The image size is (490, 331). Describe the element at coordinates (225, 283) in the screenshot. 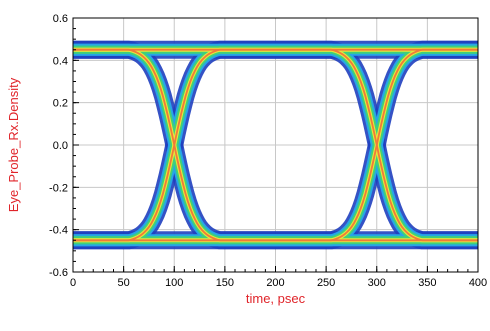

I see `x-tick-label: 150` at that location.